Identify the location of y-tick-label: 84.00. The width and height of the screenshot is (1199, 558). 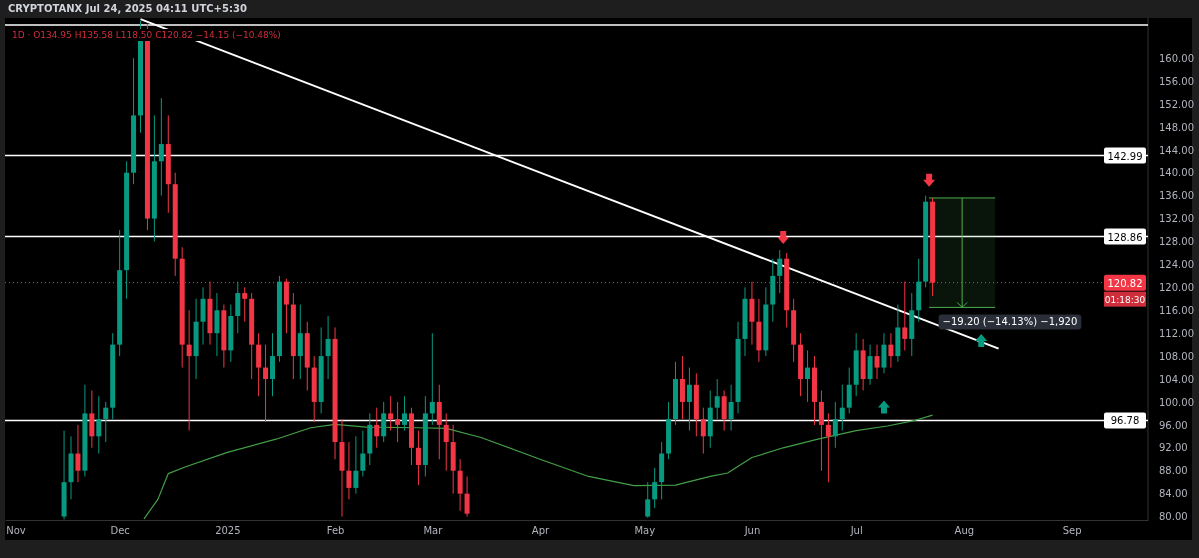
(1173, 494).